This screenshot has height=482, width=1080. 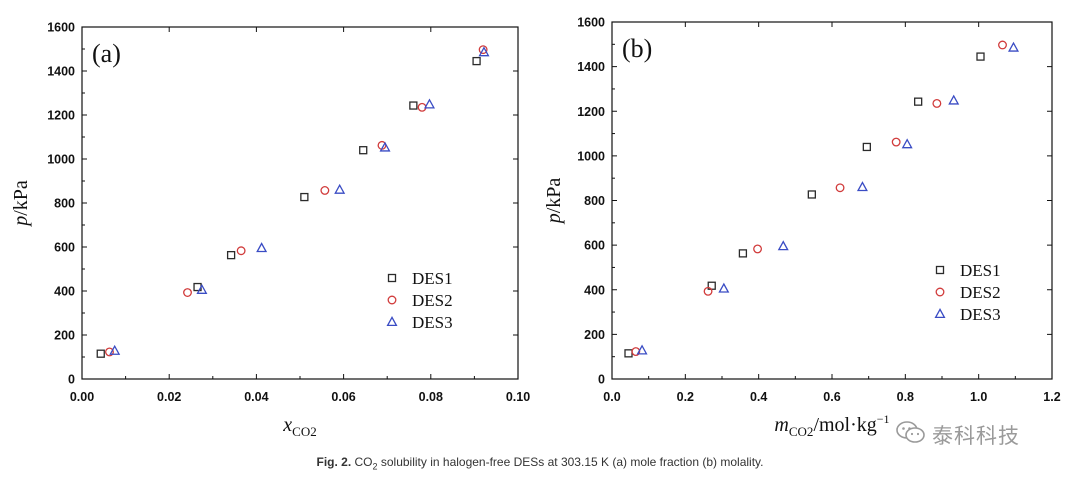 I want to click on panel-label: (b), so click(x=637, y=48).